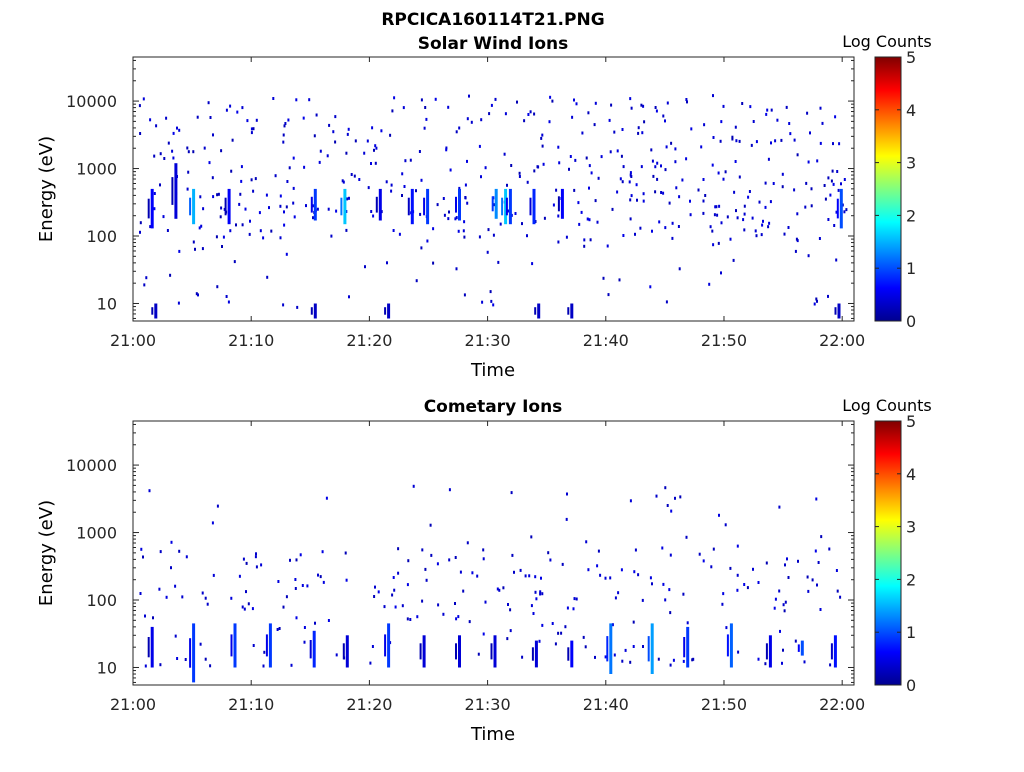  I want to click on colorbar-tick-label: 0, so click(911, 685).